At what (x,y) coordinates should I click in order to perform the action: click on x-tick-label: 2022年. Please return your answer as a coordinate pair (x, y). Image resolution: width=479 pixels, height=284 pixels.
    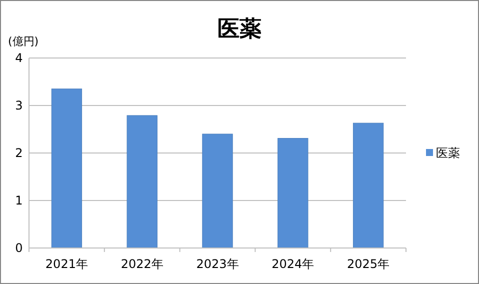
    Looking at the image, I should click on (142, 264).